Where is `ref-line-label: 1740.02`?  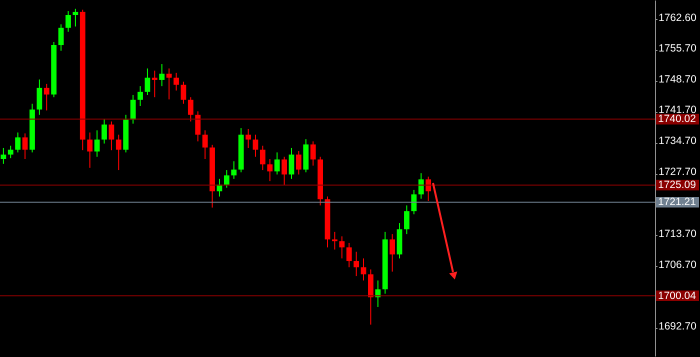
ref-line-label: 1740.02 is located at coordinates (677, 119).